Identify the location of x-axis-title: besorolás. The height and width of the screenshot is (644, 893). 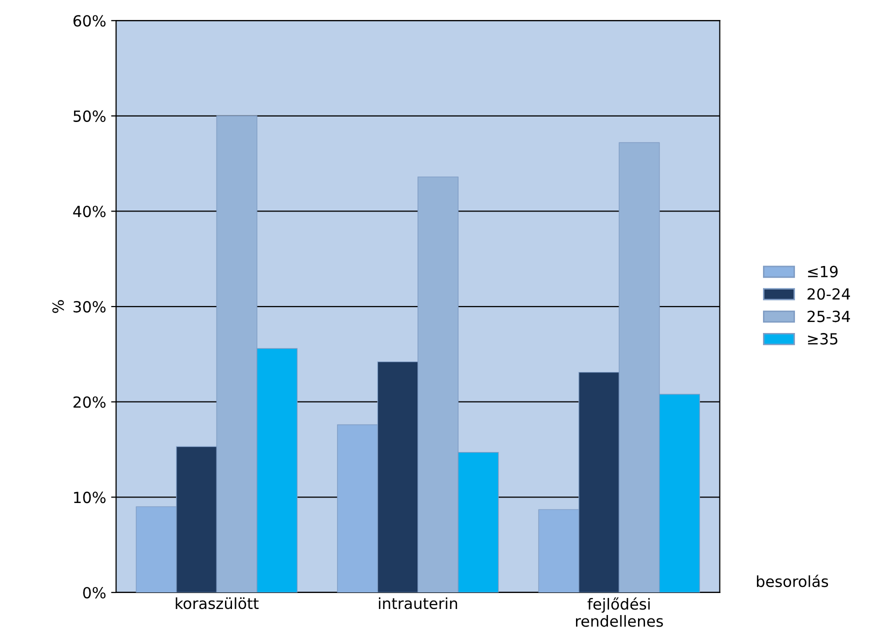
(792, 581).